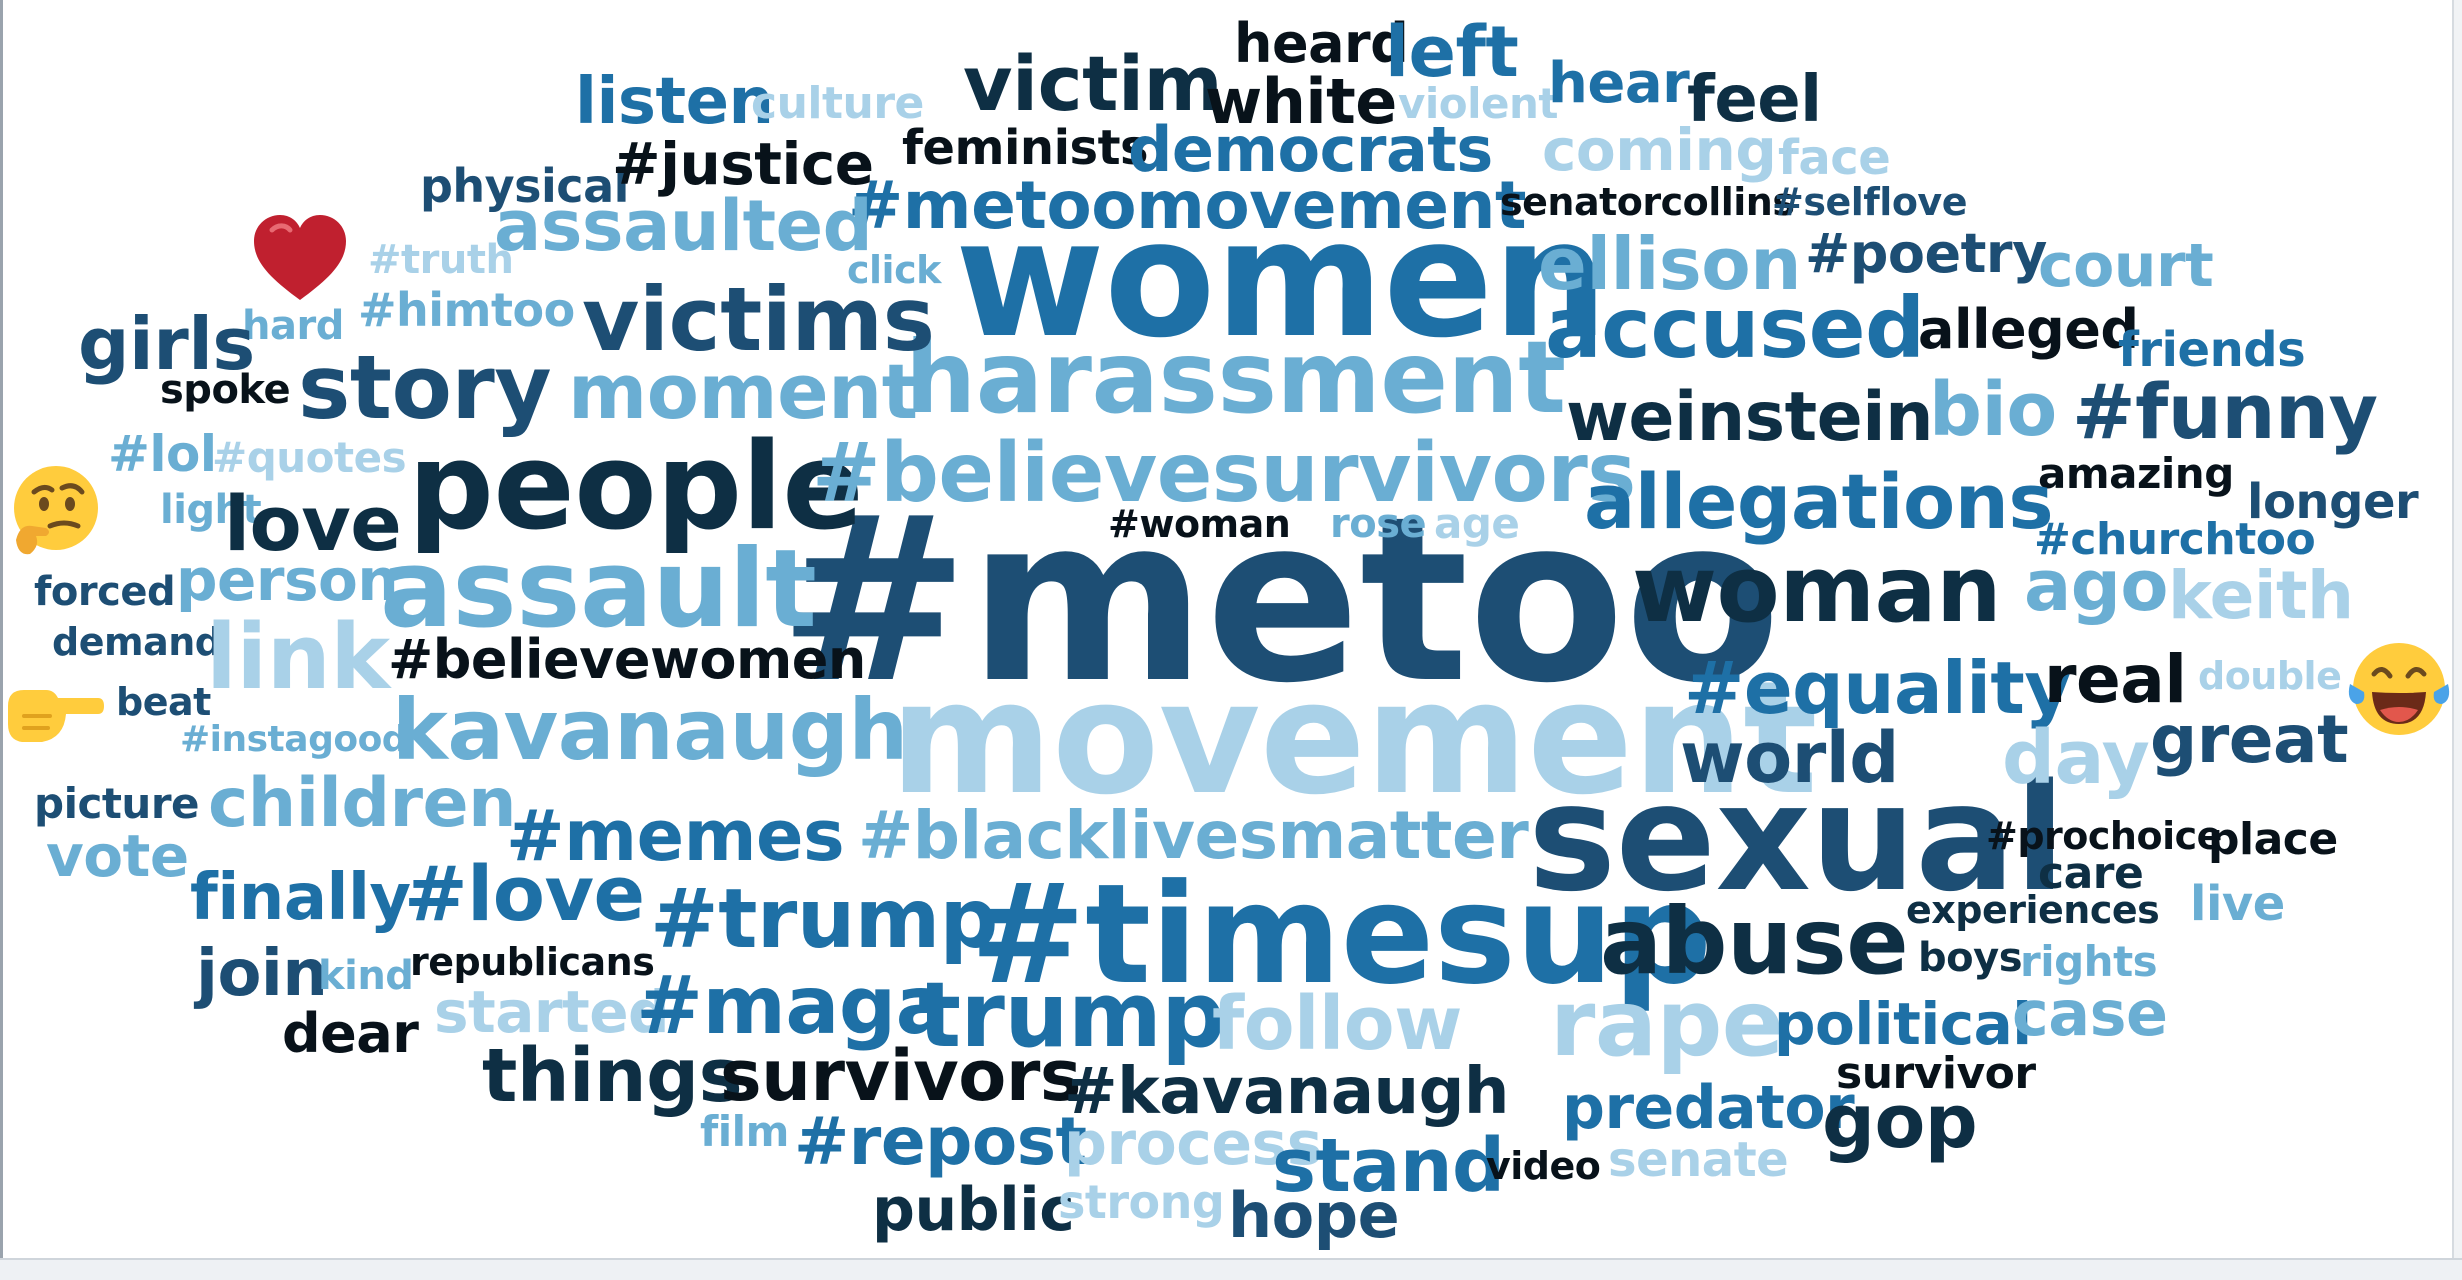  I want to click on word-item: world, so click(1789, 758).